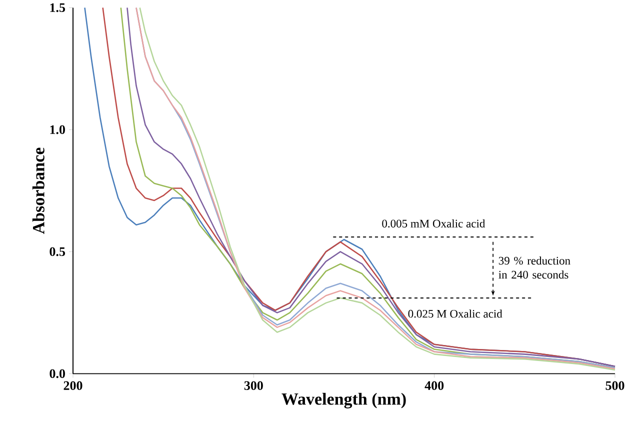  I want to click on x-tick-label: 300, so click(253, 385).